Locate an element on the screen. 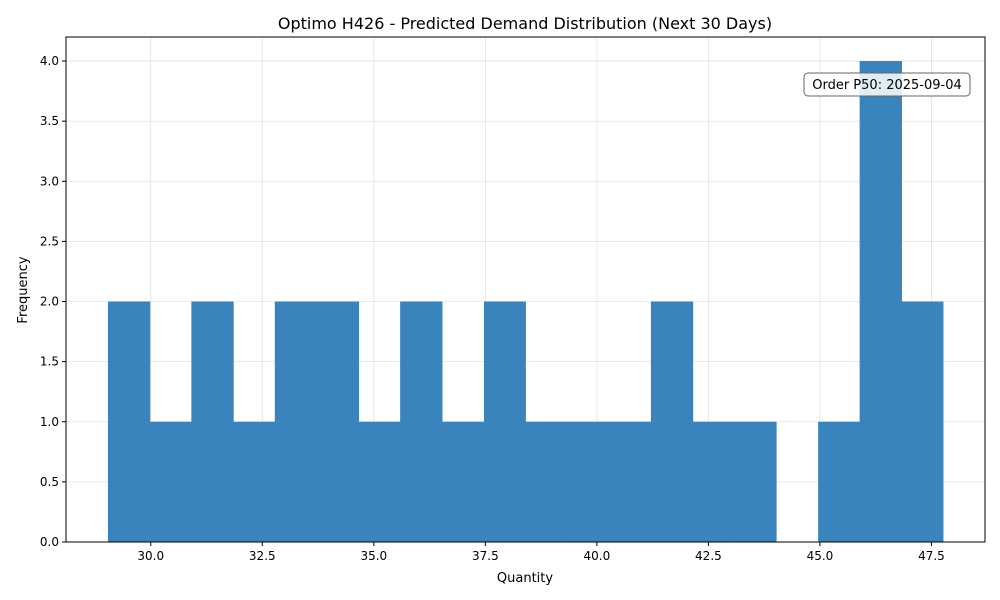 The height and width of the screenshot is (600, 1000). x-axis-ticks: 30.0 32.5 35.0 37.5 40.0 42.5 45.0 47.5 is located at coordinates (541, 552).